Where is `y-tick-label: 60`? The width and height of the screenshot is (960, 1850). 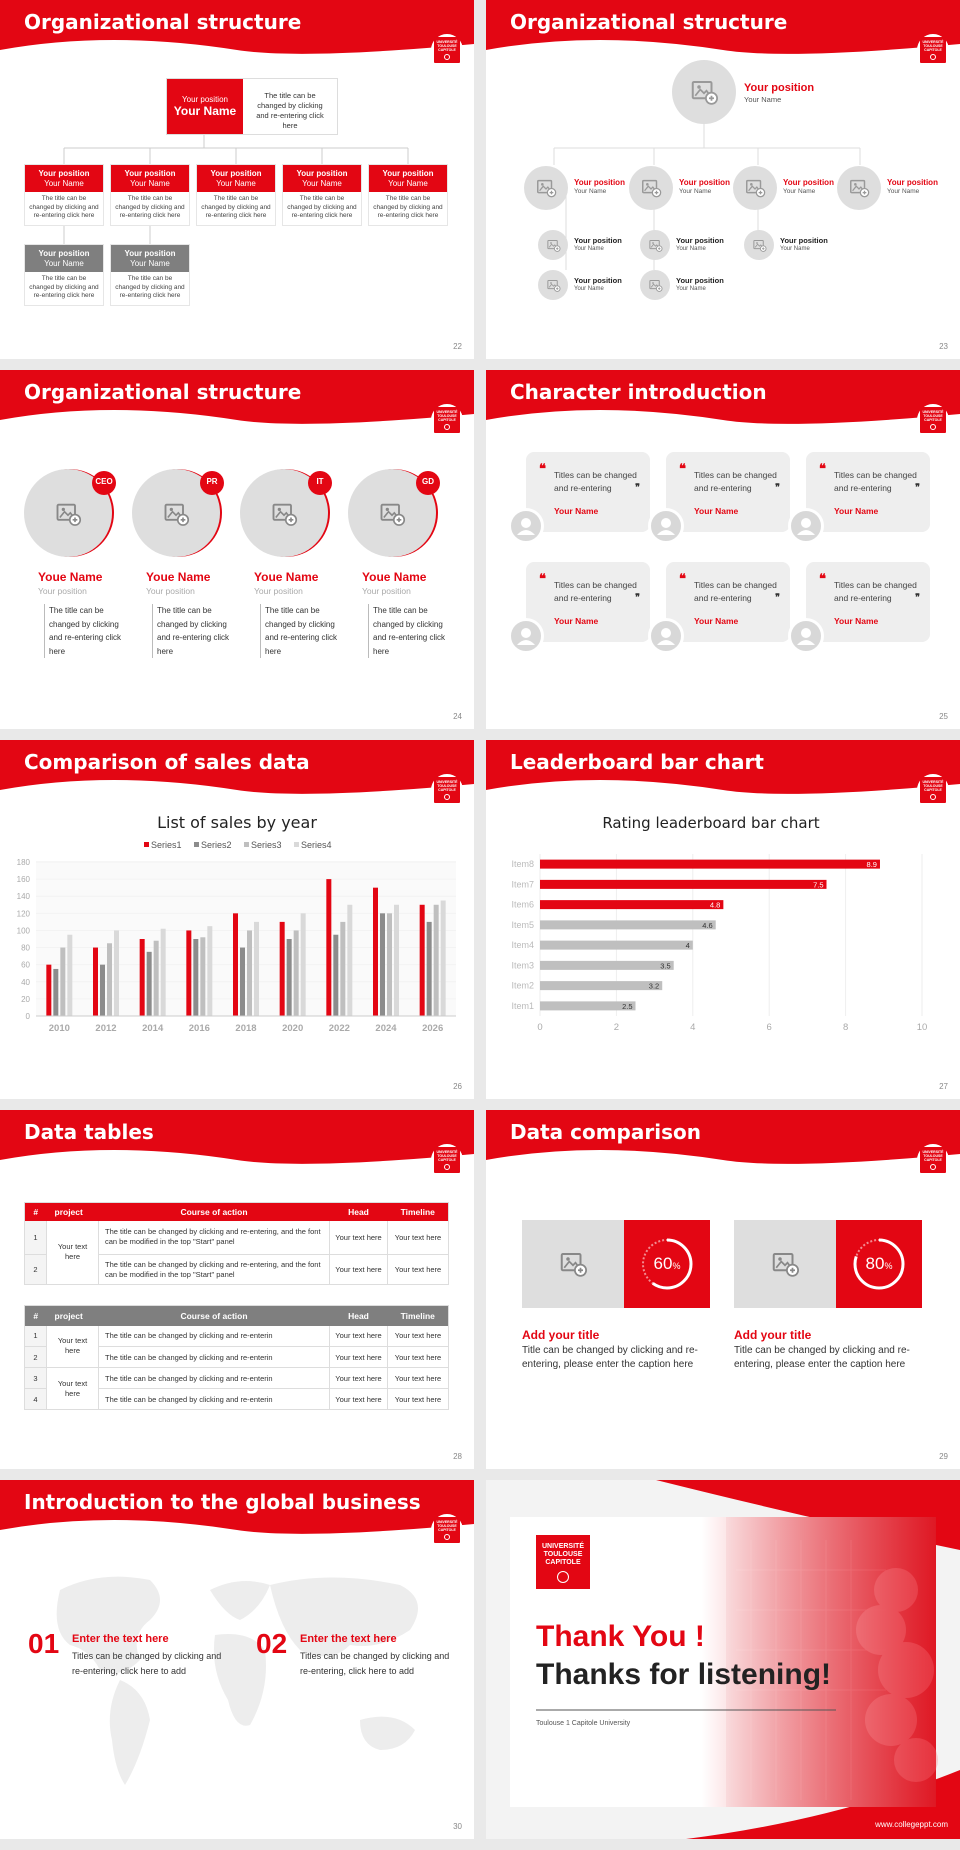
y-tick-label: 60 is located at coordinates (25, 965).